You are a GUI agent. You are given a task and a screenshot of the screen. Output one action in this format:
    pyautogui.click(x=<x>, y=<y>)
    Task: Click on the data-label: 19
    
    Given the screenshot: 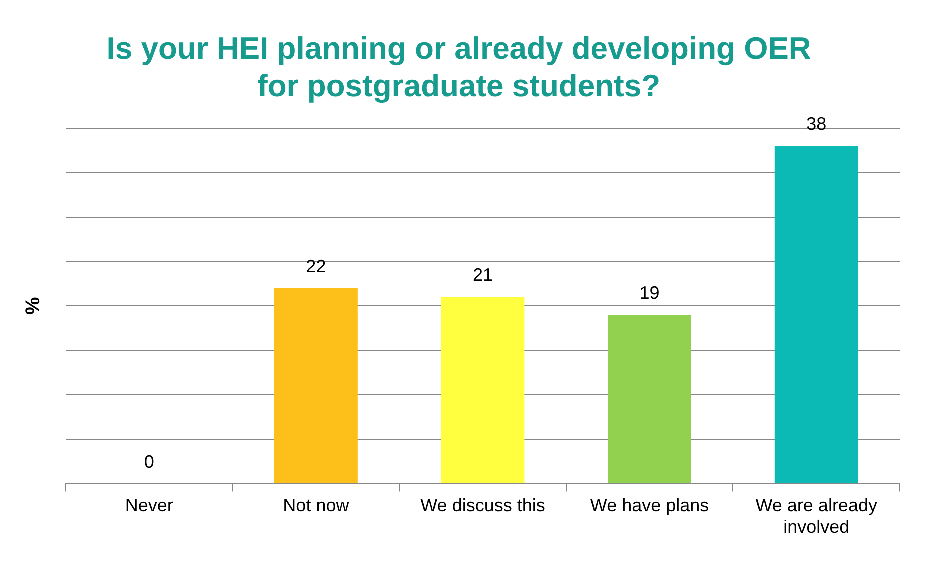 What is the action you would take?
    pyautogui.click(x=650, y=292)
    